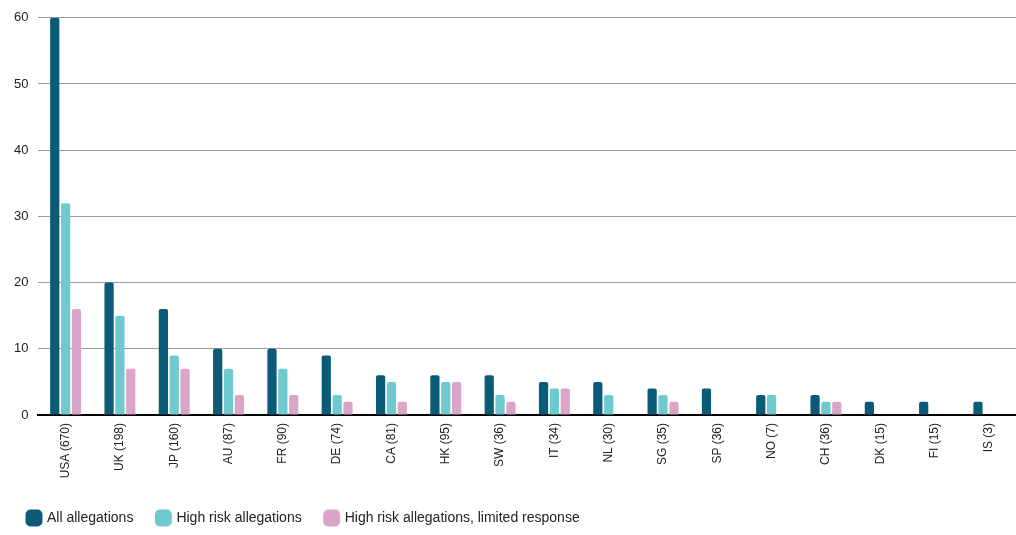  What do you see at coordinates (239, 516) in the screenshot?
I see `legend-label: High risk allegations` at bounding box center [239, 516].